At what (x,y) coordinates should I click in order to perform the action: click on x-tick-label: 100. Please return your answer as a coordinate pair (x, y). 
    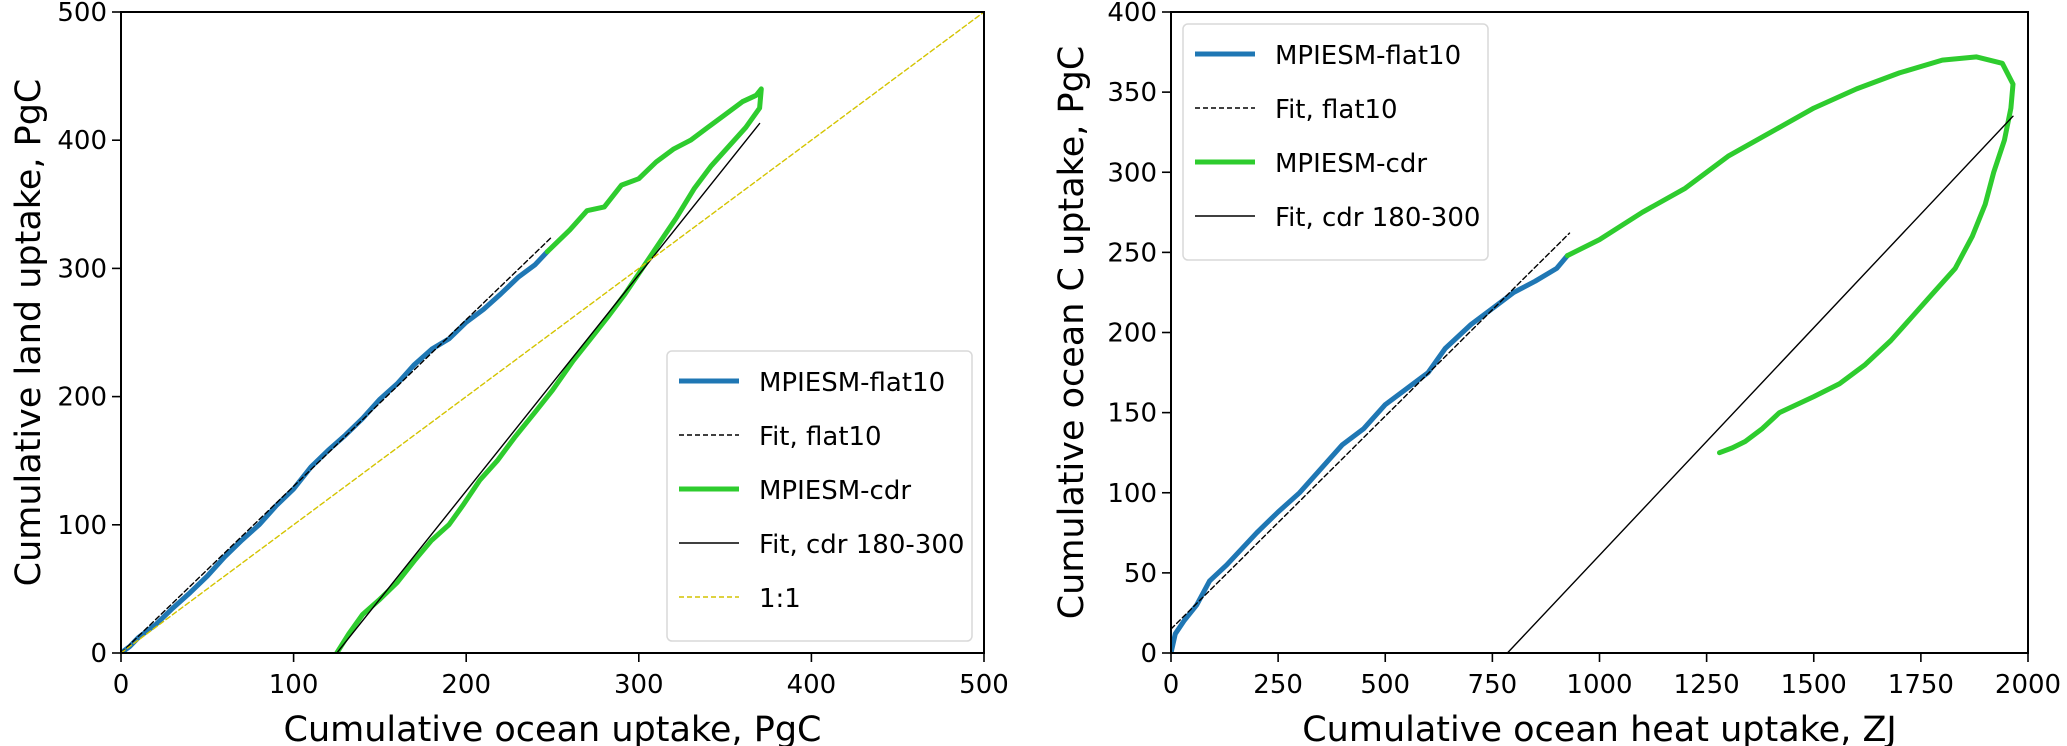
    Looking at the image, I should click on (294, 685).